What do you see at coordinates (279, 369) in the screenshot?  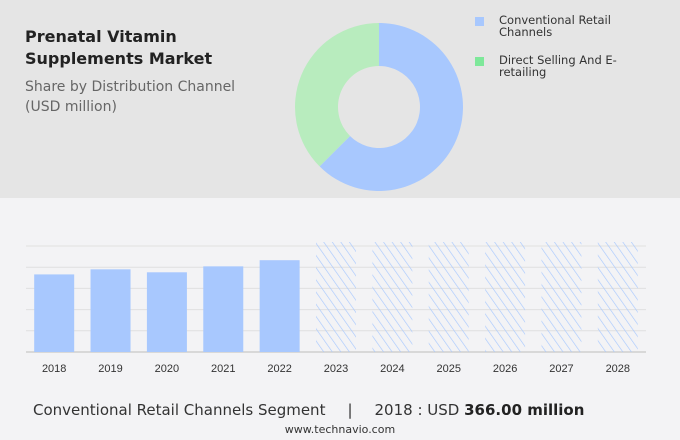 I see `x-tick-label: 2022` at bounding box center [279, 369].